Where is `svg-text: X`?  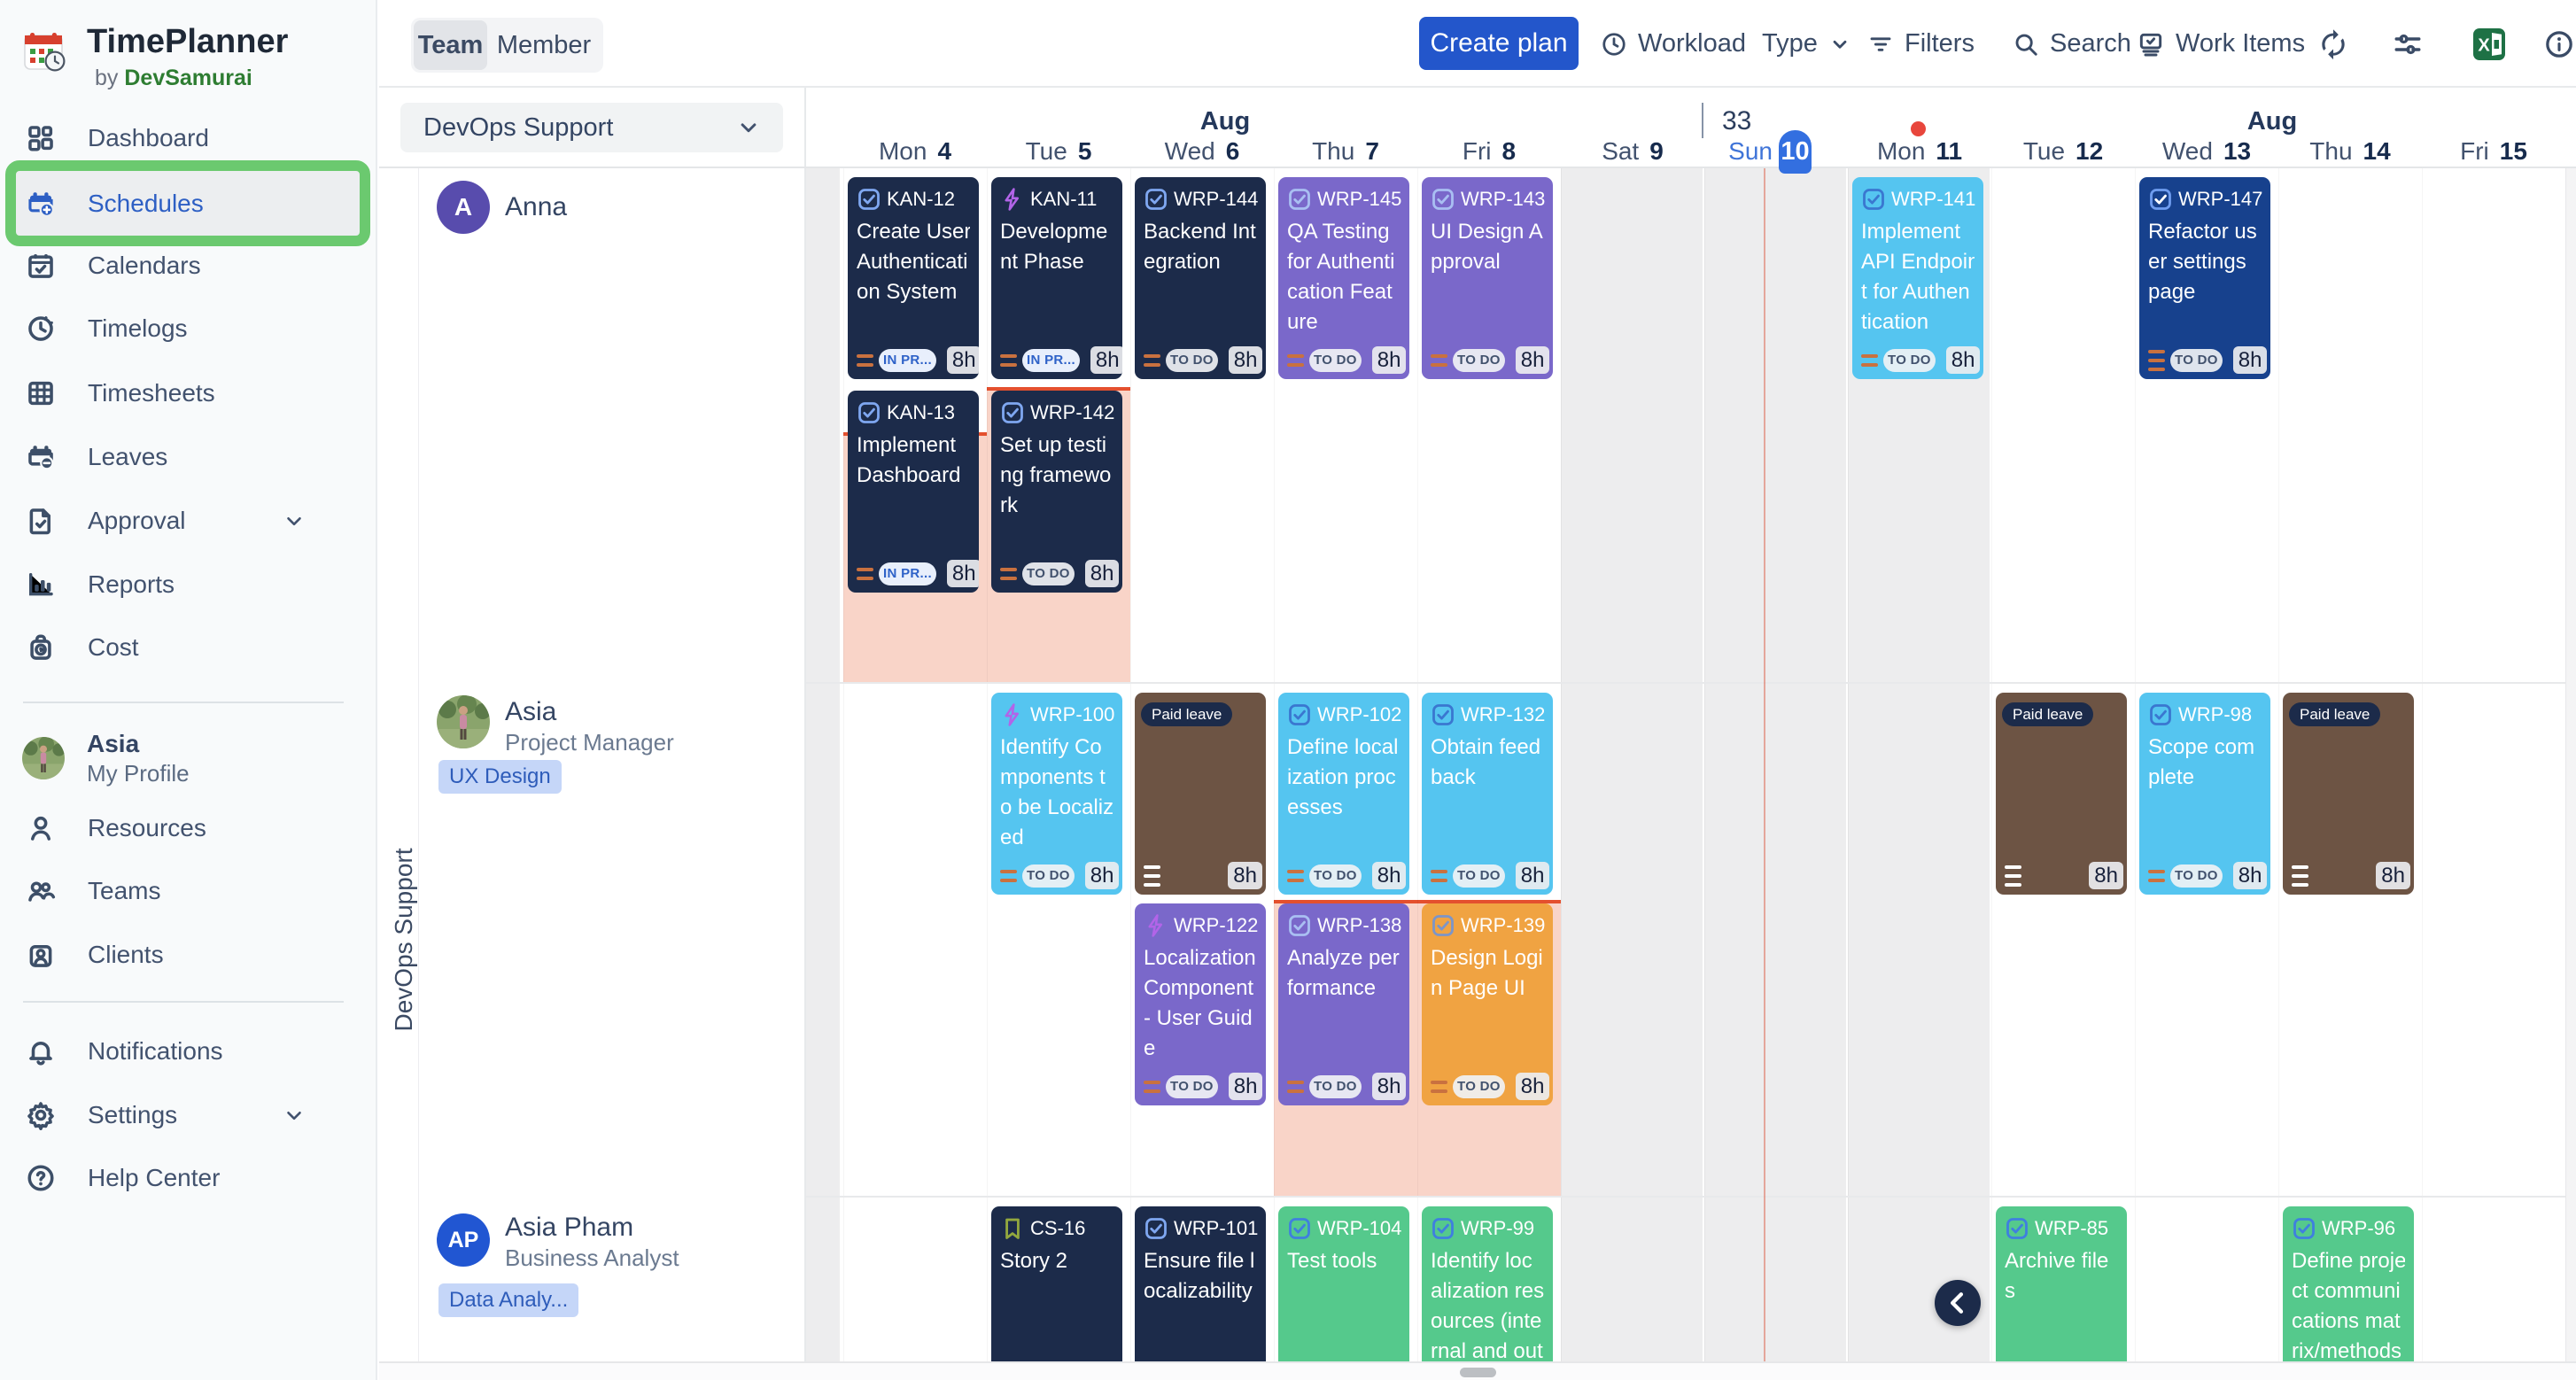 svg-text: X is located at coordinates (2484, 45).